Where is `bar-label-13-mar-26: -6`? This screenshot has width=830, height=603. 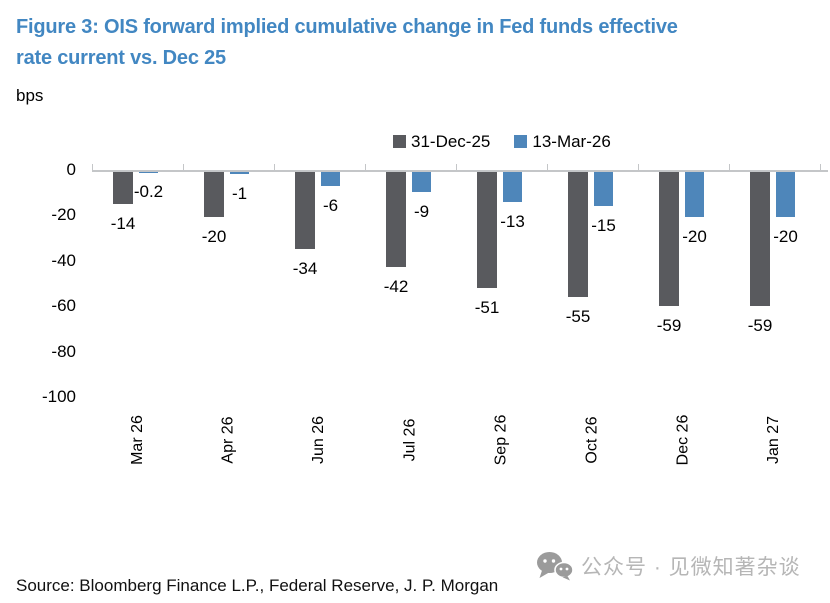 bar-label-13-mar-26: -6 is located at coordinates (330, 205).